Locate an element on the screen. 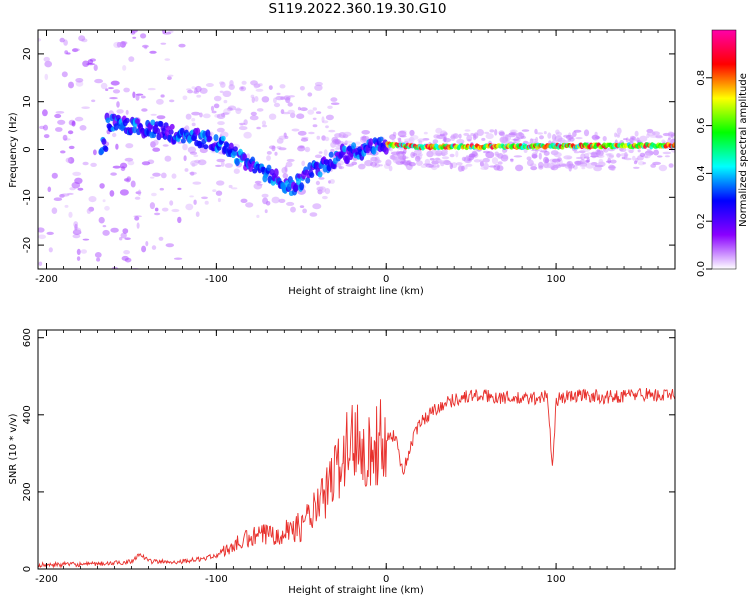  colorbar-tick-label: 0.2 is located at coordinates (701, 221).